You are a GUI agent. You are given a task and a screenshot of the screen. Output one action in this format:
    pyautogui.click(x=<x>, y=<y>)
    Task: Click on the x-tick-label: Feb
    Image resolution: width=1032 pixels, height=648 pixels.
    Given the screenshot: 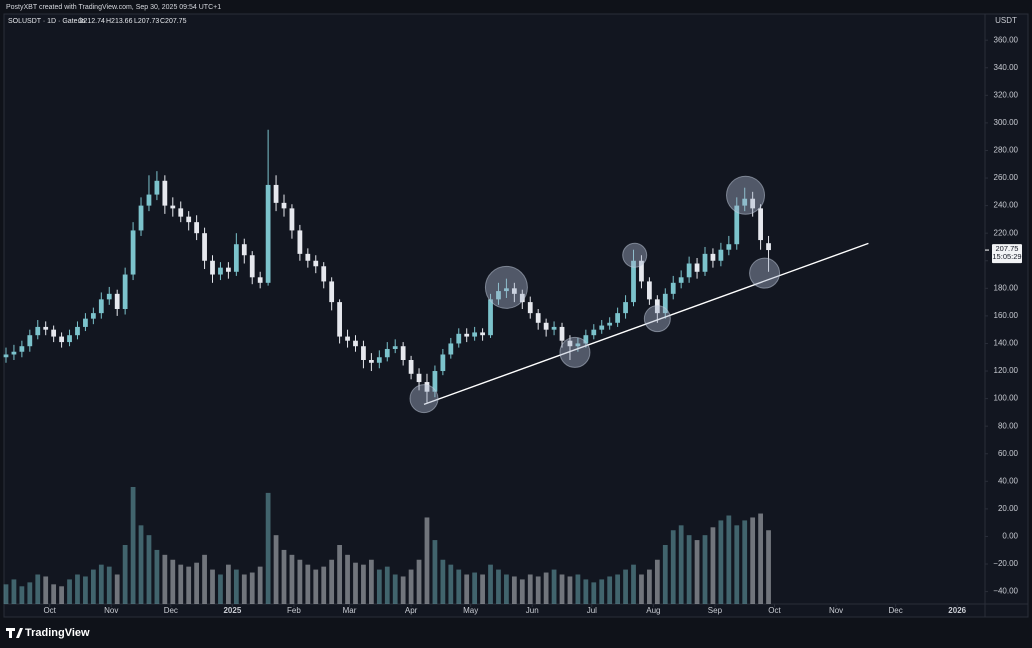 What is the action you would take?
    pyautogui.click(x=294, y=610)
    